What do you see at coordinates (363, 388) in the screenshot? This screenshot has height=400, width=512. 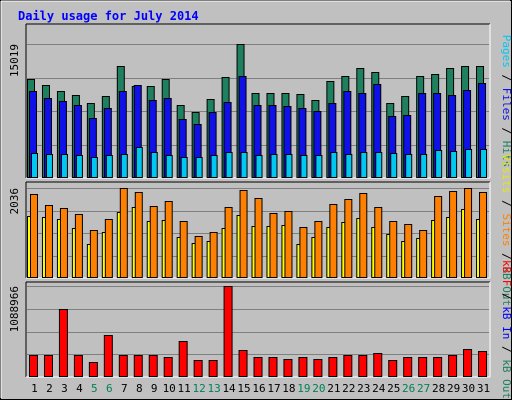 I see `day-label: 23` at bounding box center [363, 388].